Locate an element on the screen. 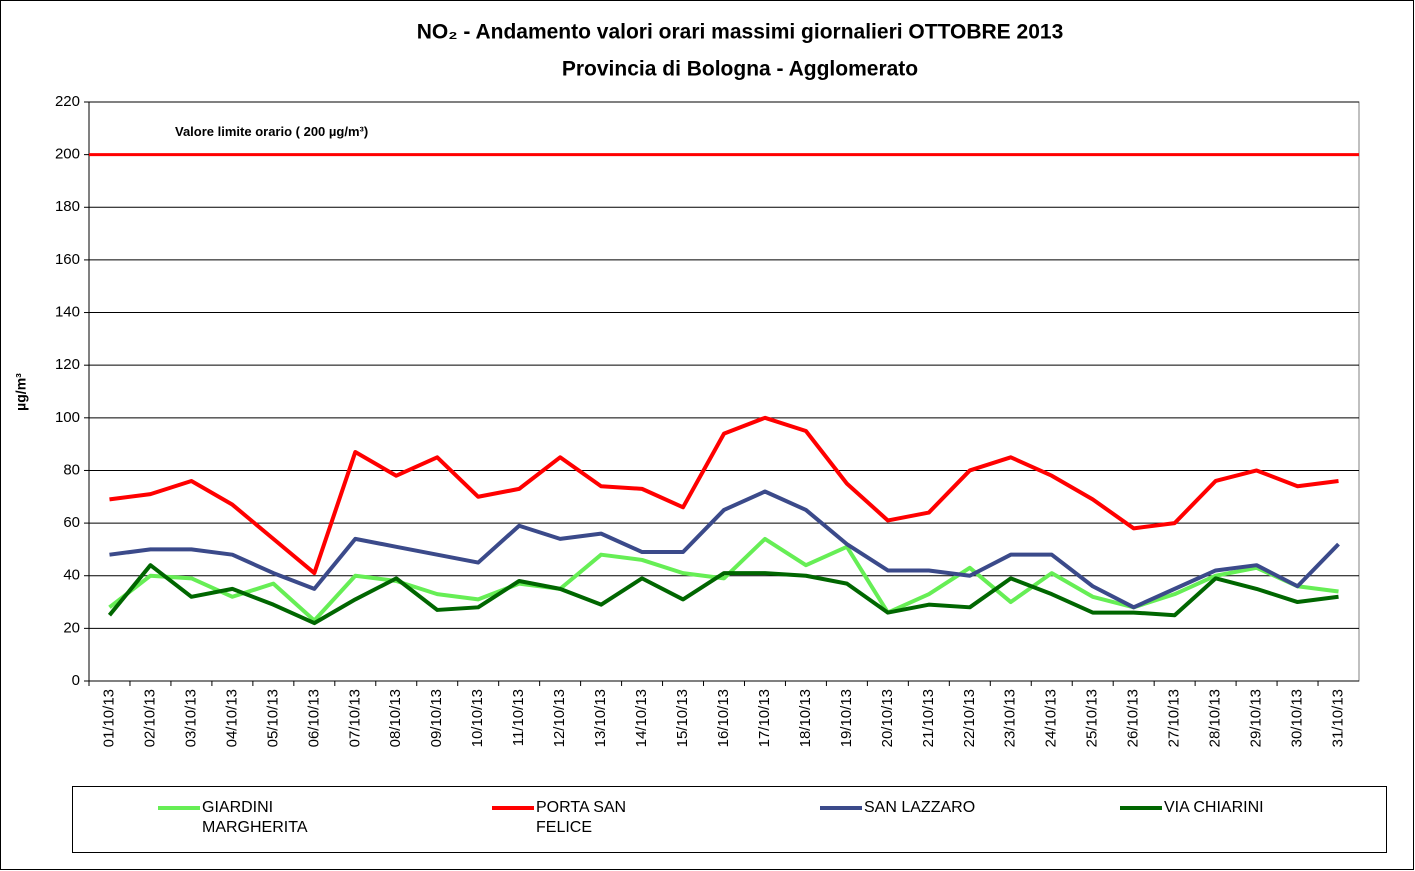 The width and height of the screenshot is (1415, 871). y-tick-label: 160 is located at coordinates (67, 259).